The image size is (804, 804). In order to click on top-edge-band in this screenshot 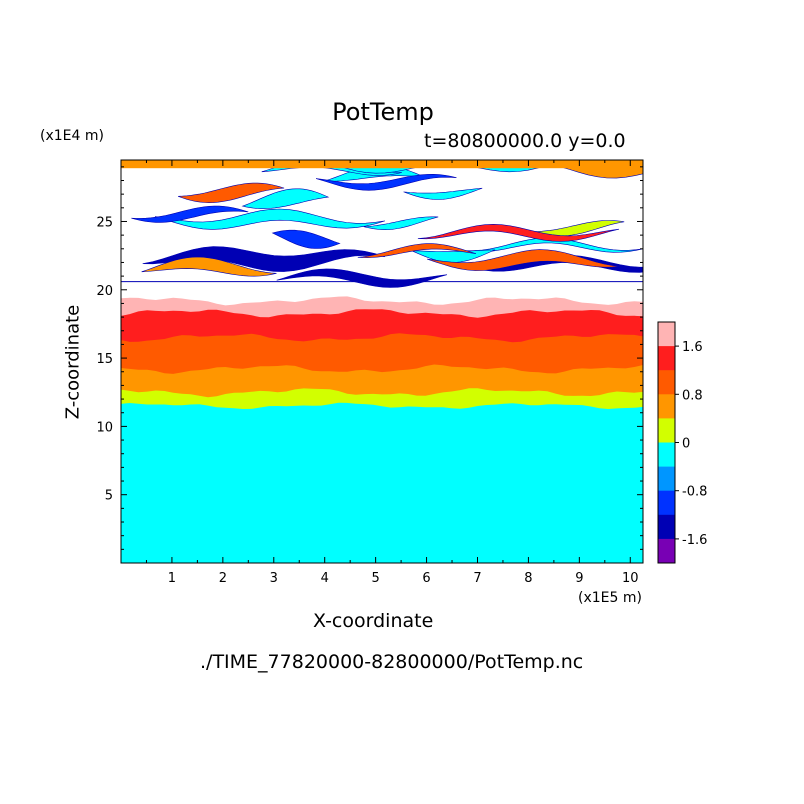, I will do `click(382, 164)`.